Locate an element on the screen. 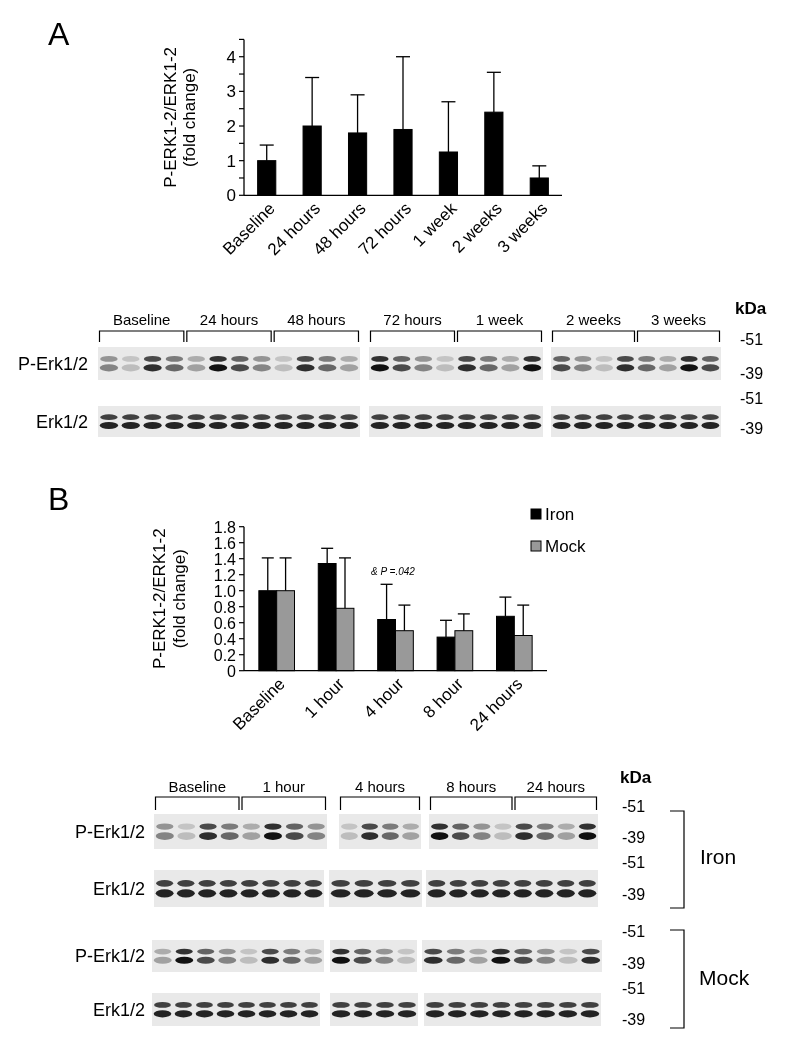  y-tick-label: 0.8 is located at coordinates (225, 607).